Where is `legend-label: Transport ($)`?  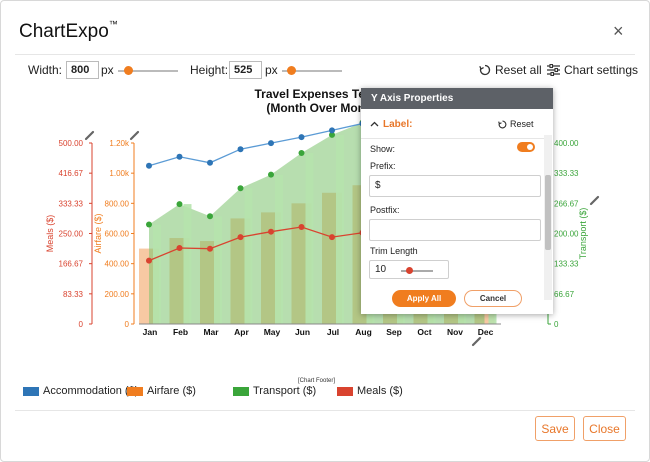
legend-label: Transport ($) is located at coordinates (285, 391).